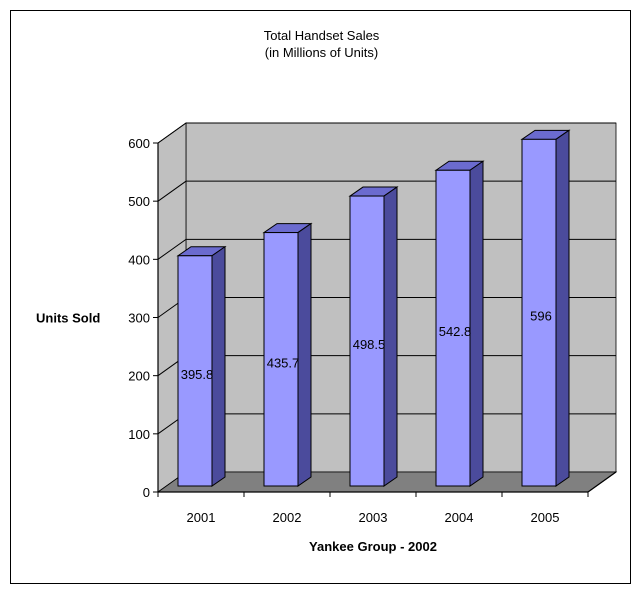 This screenshot has height=596, width=643. I want to click on data-label: 596, so click(541, 316).